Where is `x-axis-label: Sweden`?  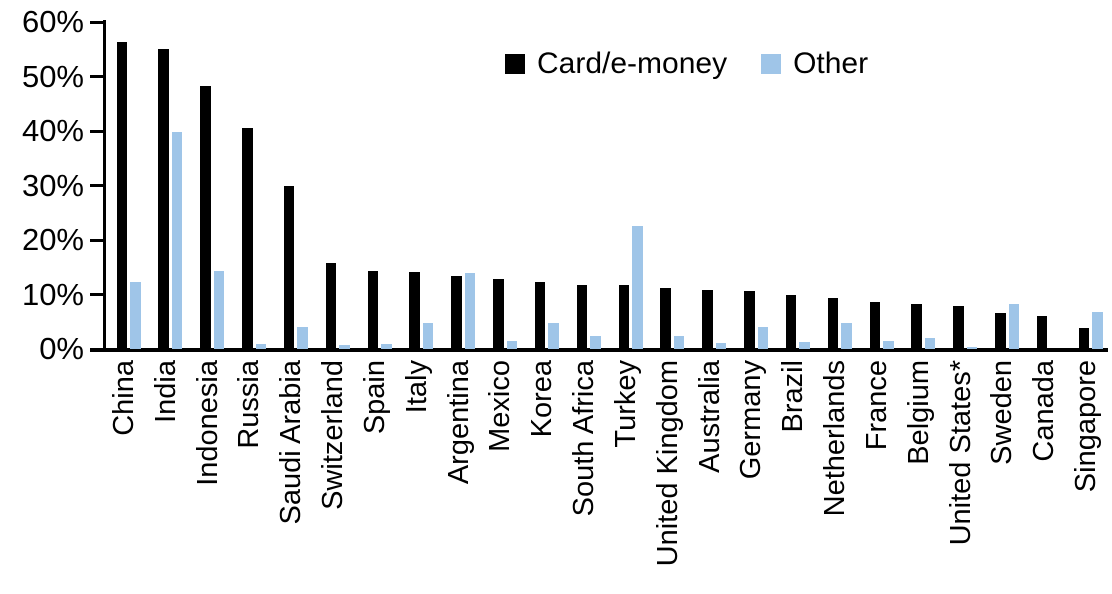 x-axis-label: Sweden is located at coordinates (1002, 412).